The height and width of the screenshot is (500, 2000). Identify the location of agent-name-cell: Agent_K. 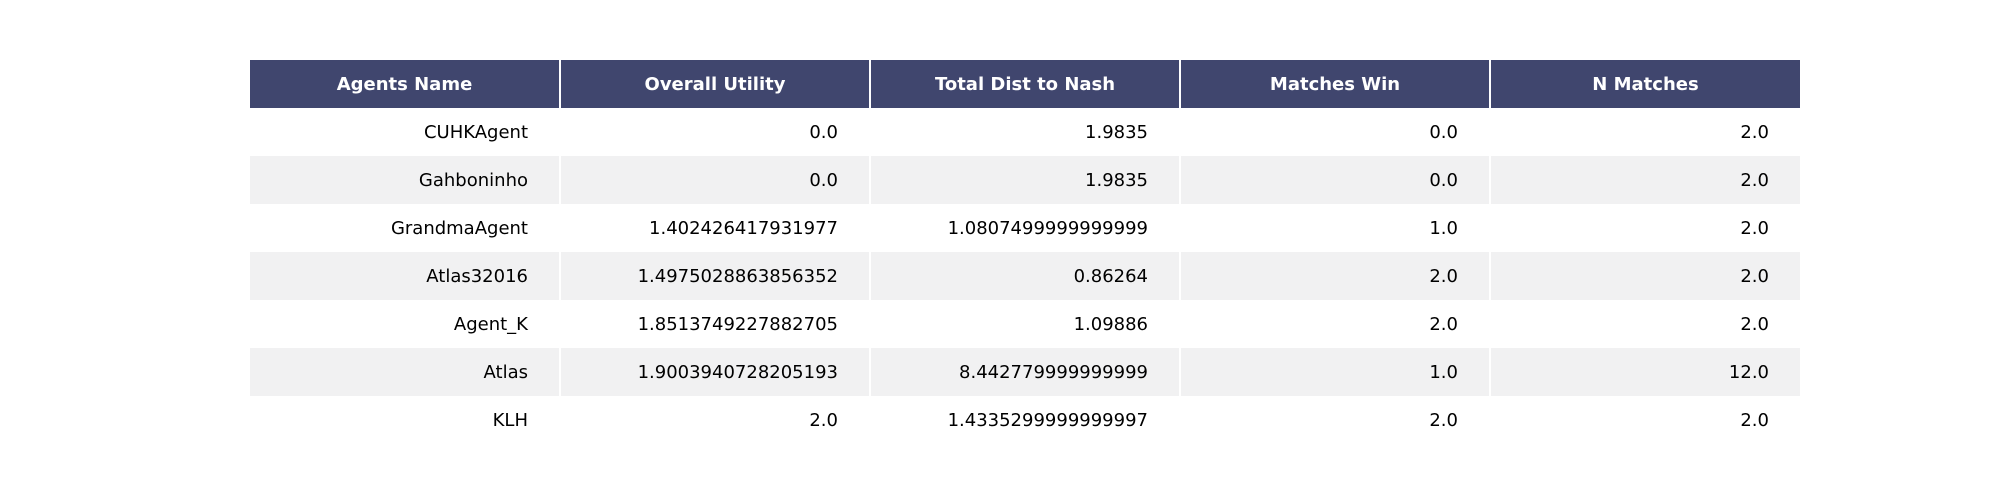
(405, 324).